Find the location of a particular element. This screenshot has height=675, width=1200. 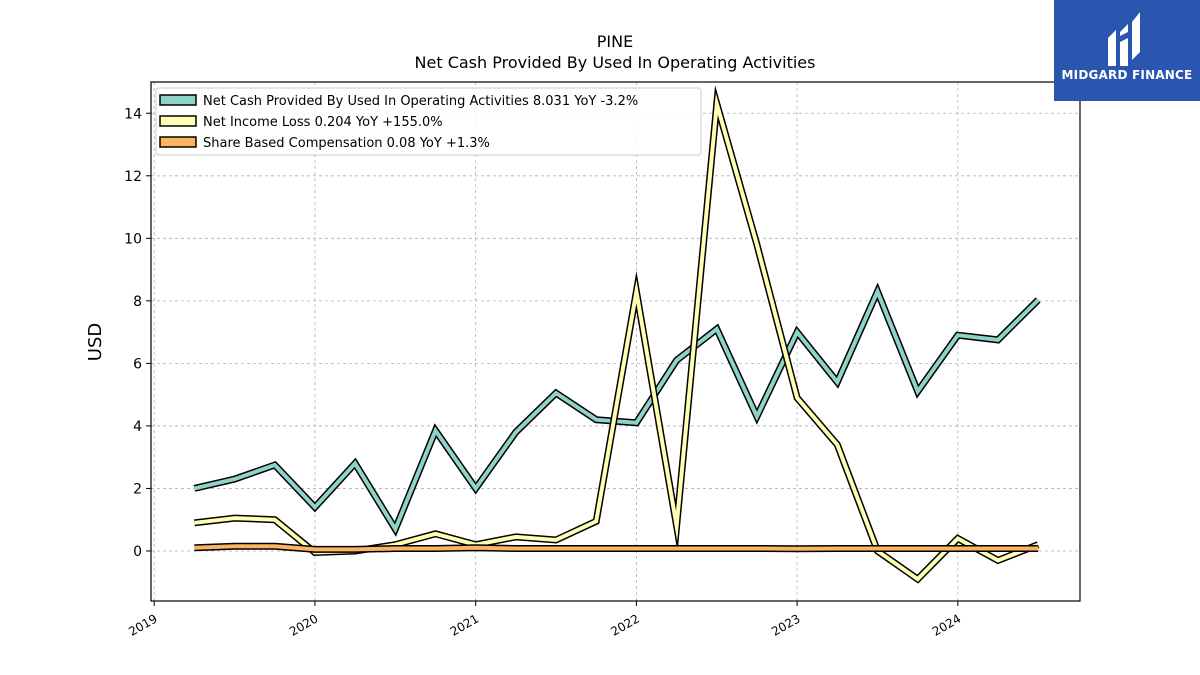

midgard-finance-logo: MIDGARD FINANCE is located at coordinates (1127, 50).